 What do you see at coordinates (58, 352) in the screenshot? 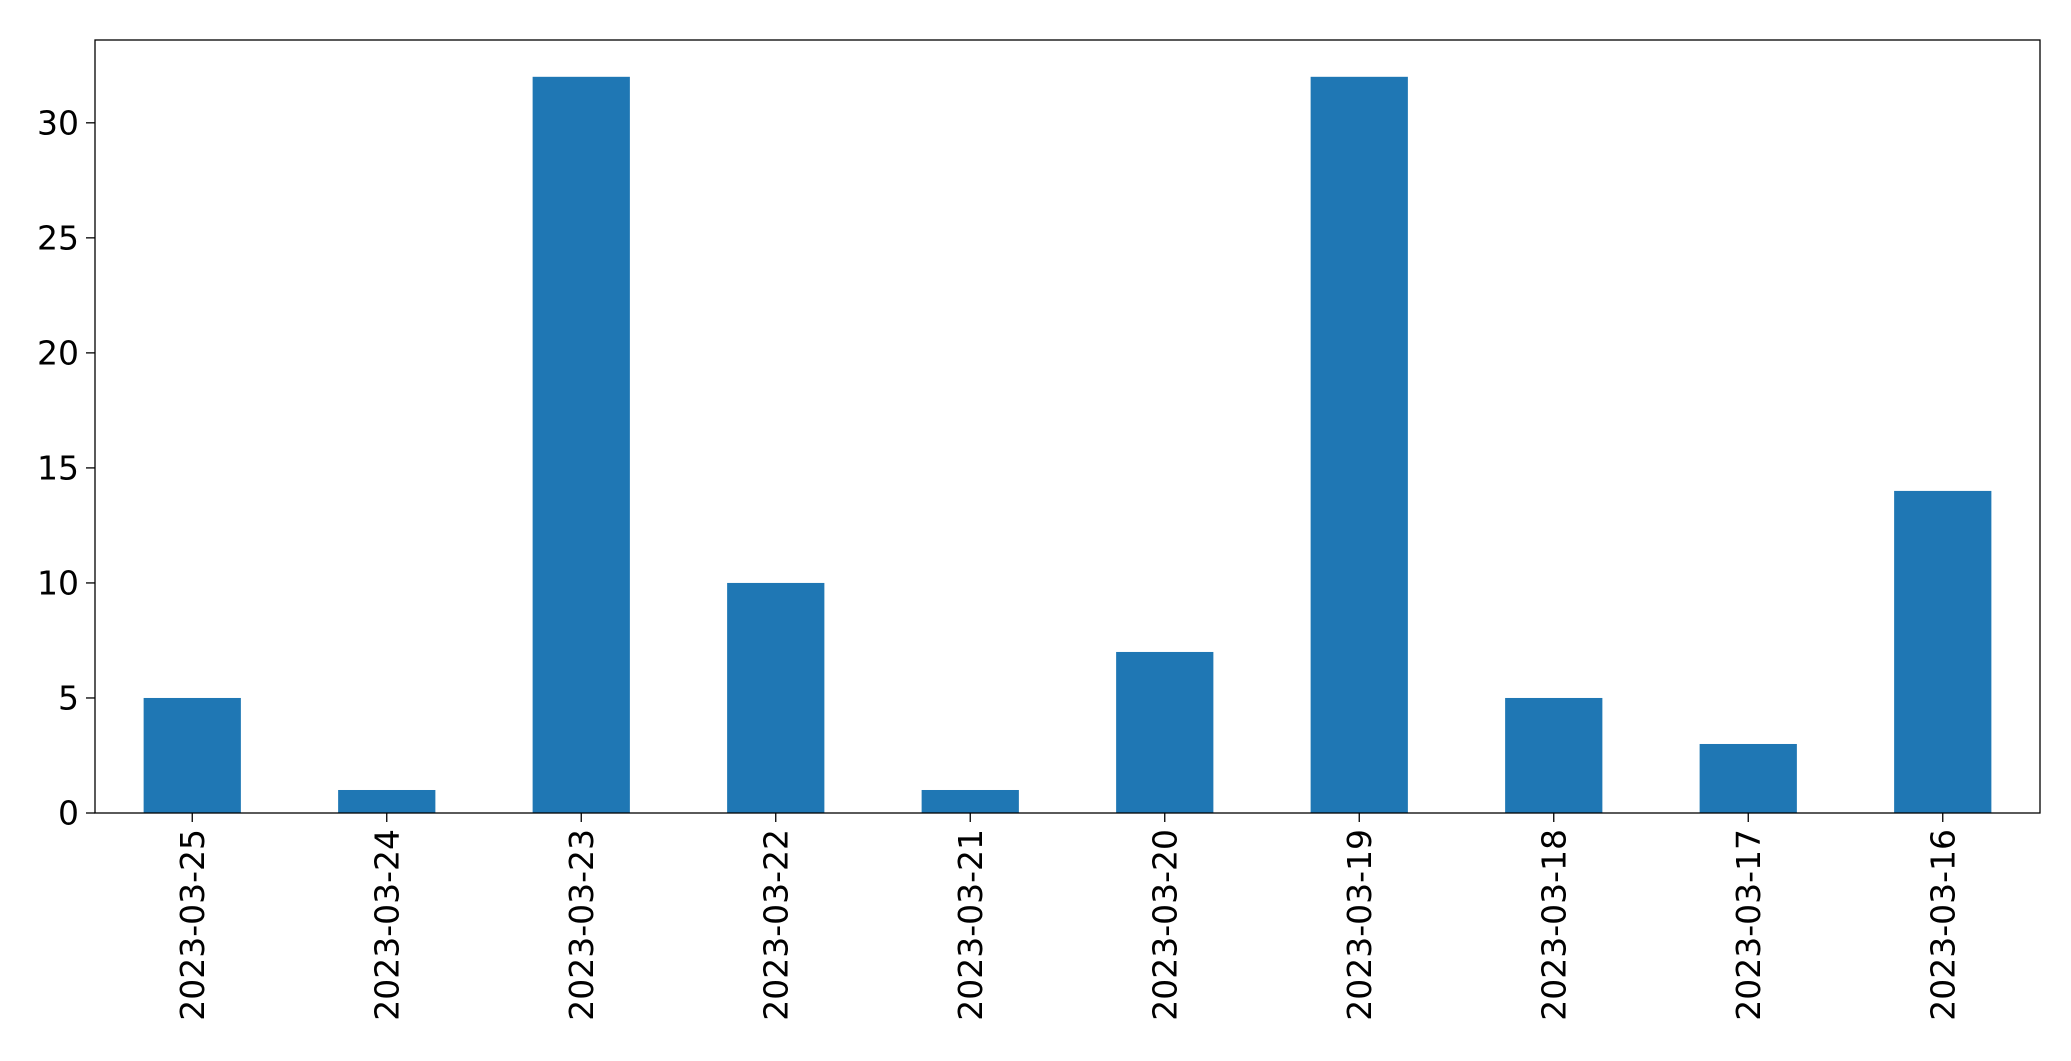
I see `y-tick-label: 20` at bounding box center [58, 352].